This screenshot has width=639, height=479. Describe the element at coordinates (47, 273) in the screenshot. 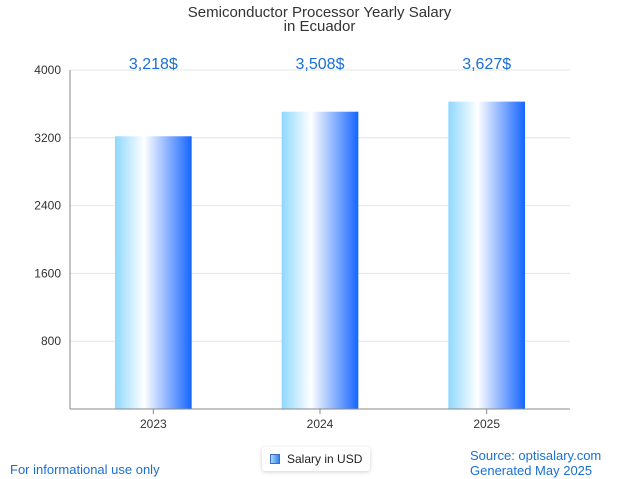

I see `y-tick-label: 1600` at that location.